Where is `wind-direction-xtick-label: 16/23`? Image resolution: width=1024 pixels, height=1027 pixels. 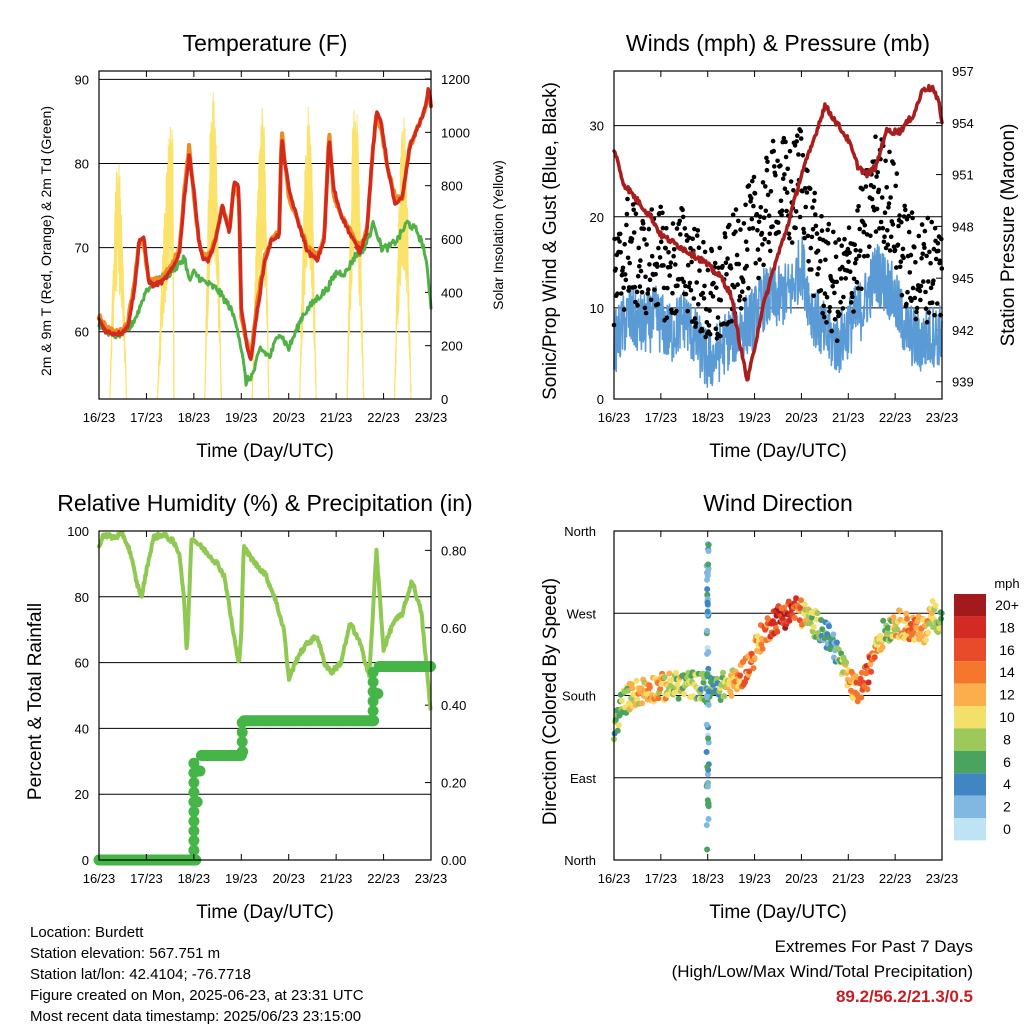
wind-direction-xtick-label: 16/23 is located at coordinates (614, 878).